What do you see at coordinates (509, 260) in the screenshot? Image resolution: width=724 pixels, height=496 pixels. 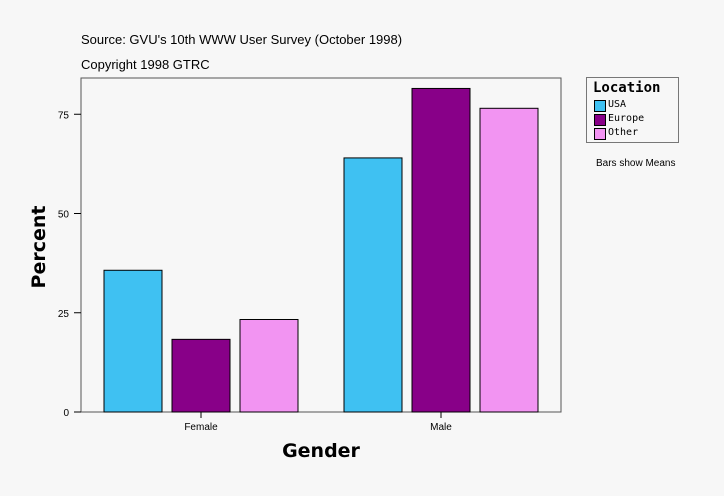 I see `bar-male-other` at bounding box center [509, 260].